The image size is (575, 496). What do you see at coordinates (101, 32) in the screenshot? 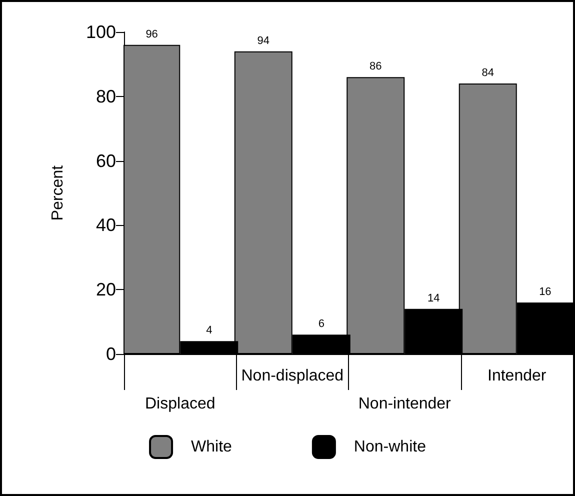
I see `y-tick-label: 100` at bounding box center [101, 32].